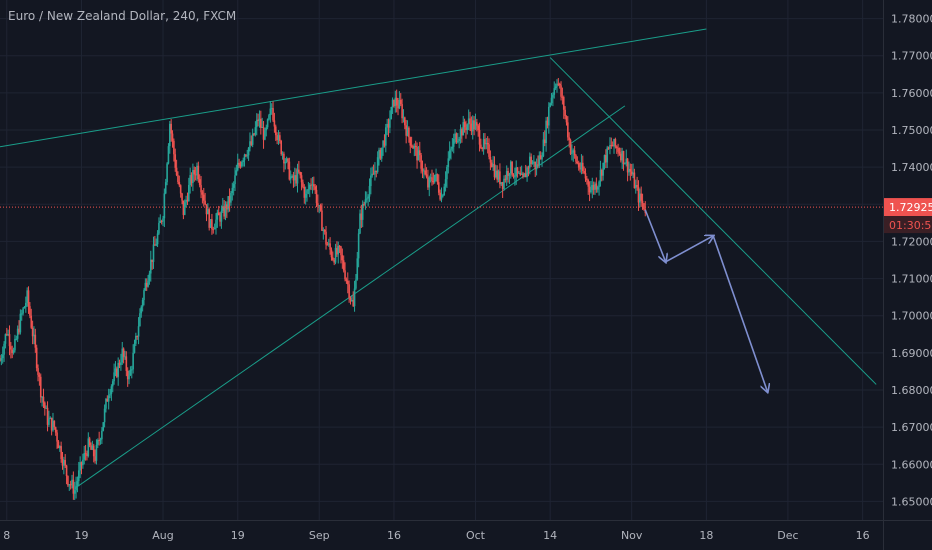  I want to click on y-tick-label: 1.75000, so click(911, 130).